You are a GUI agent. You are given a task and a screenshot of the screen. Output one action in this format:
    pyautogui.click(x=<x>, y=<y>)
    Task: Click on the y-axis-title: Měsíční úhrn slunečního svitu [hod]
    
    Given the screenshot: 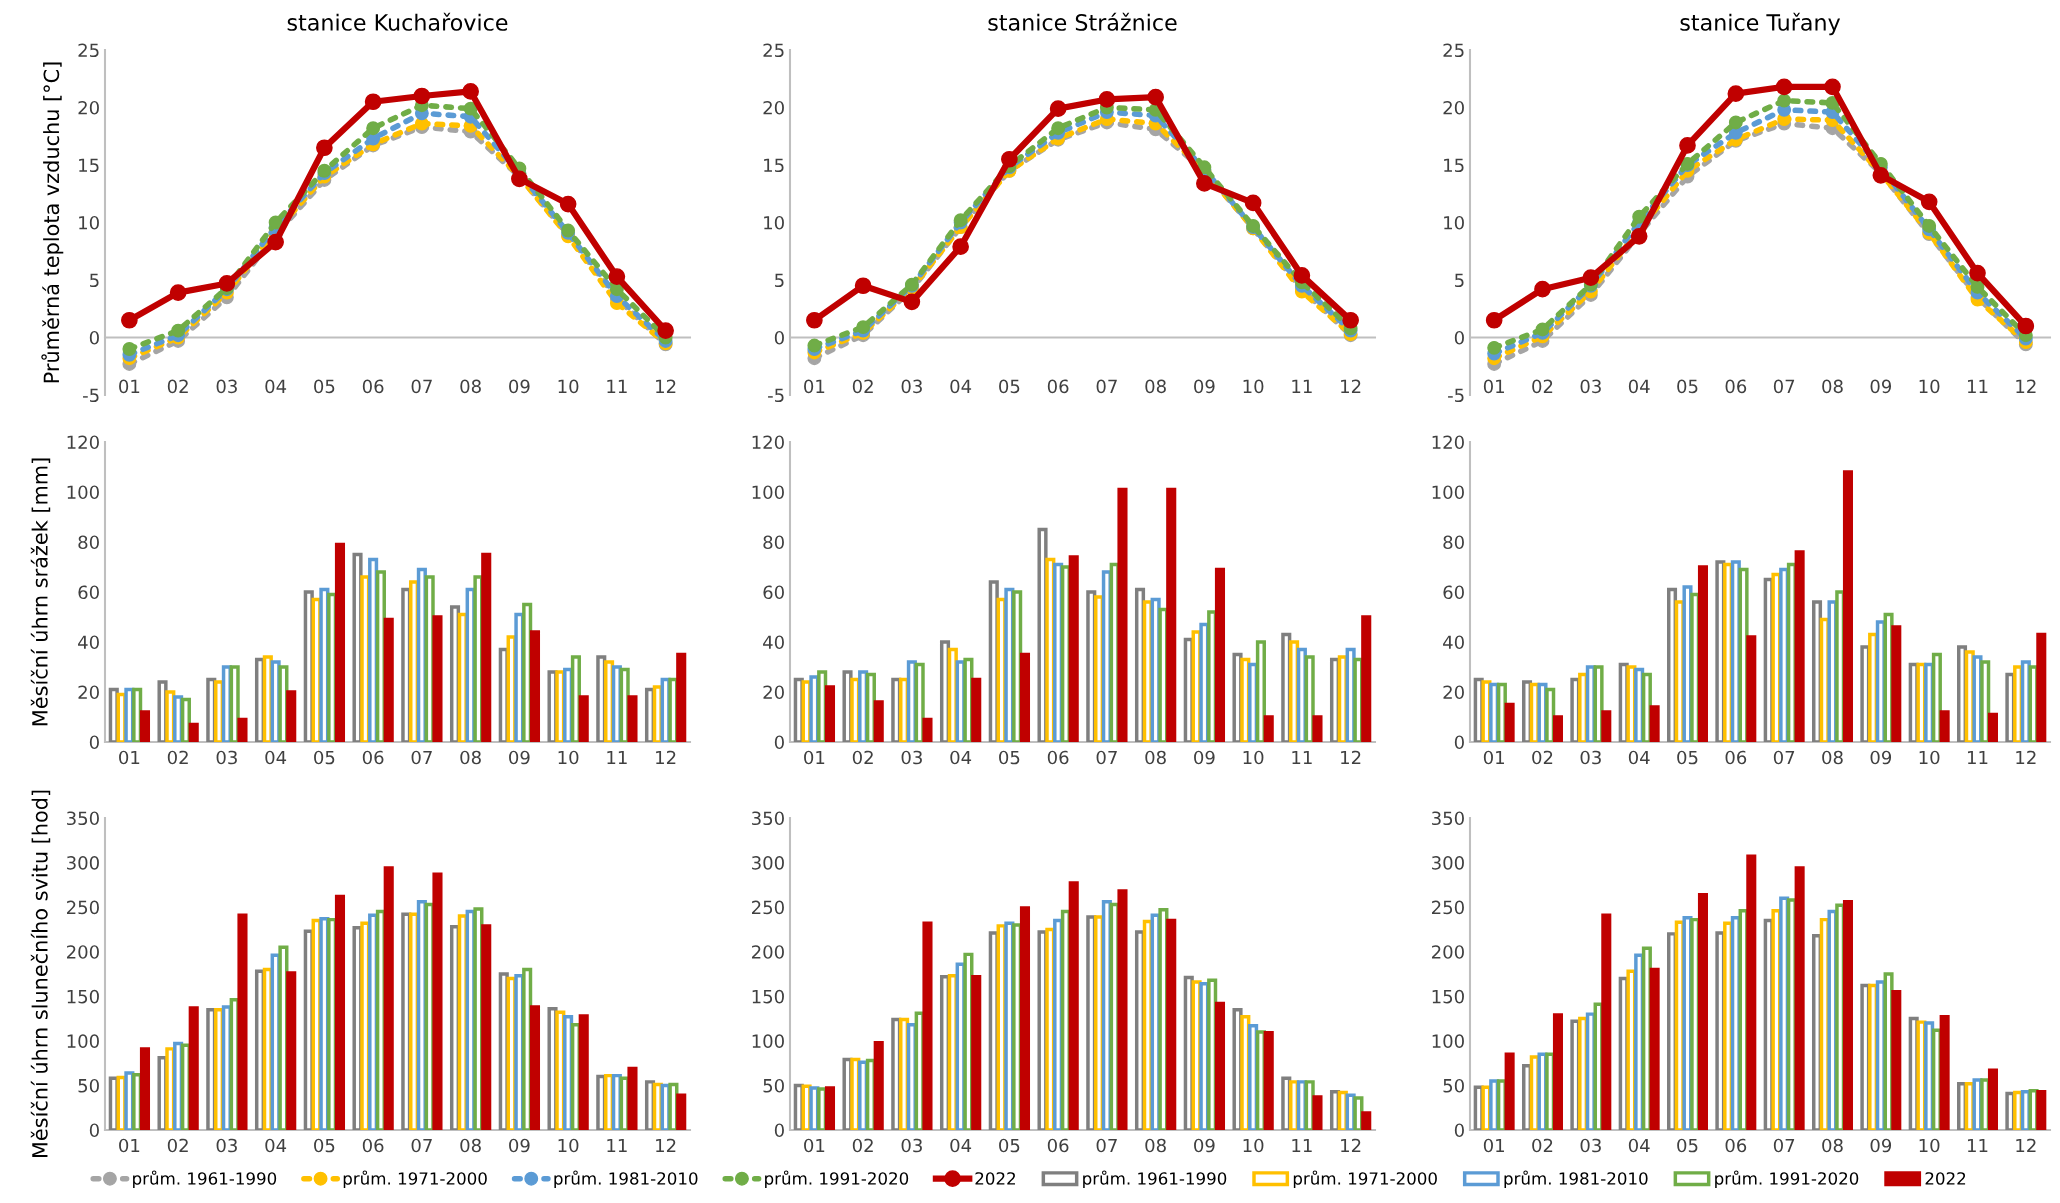 What is the action you would take?
    pyautogui.click(x=40, y=974)
    